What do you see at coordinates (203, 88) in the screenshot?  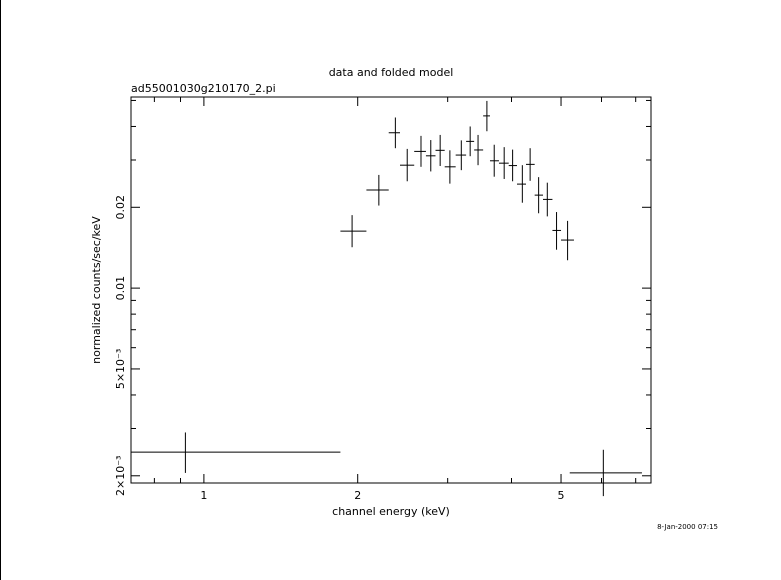 I see `chart-subtitle: ad55001030g210170_2.pi` at bounding box center [203, 88].